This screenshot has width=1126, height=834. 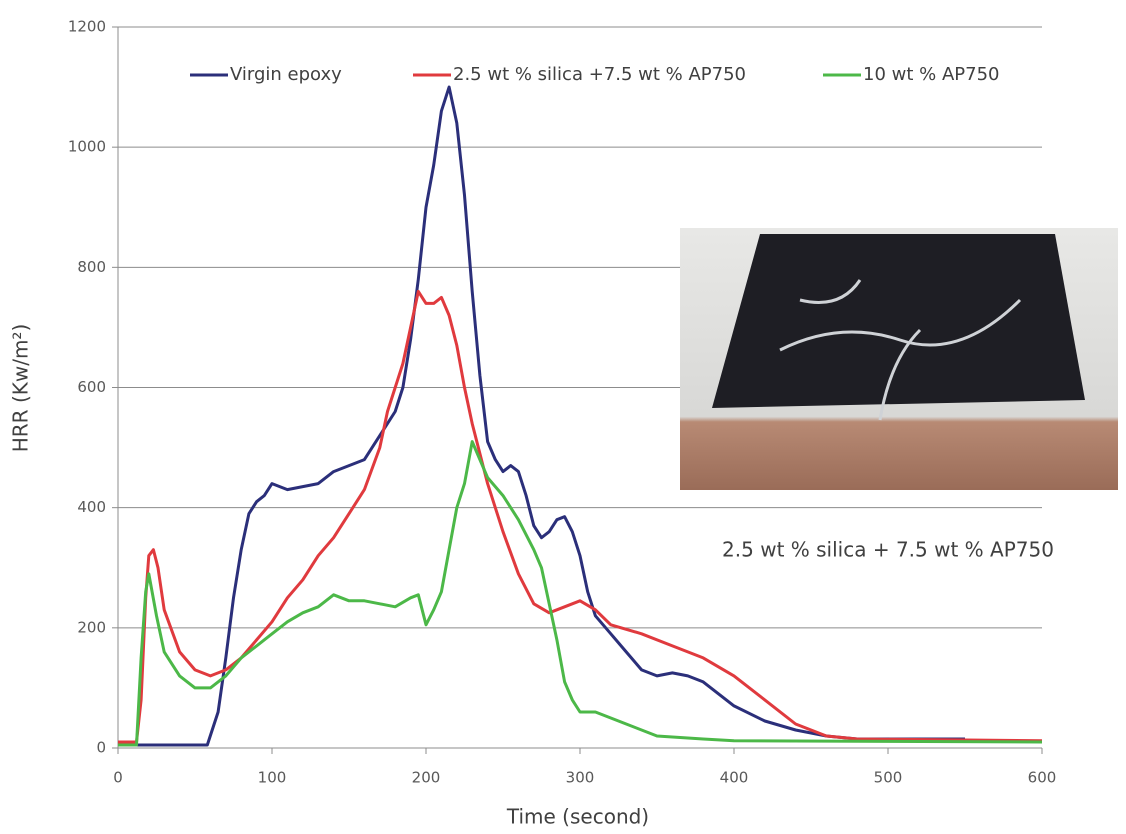 I want to click on photo-char, so click(x=898, y=321).